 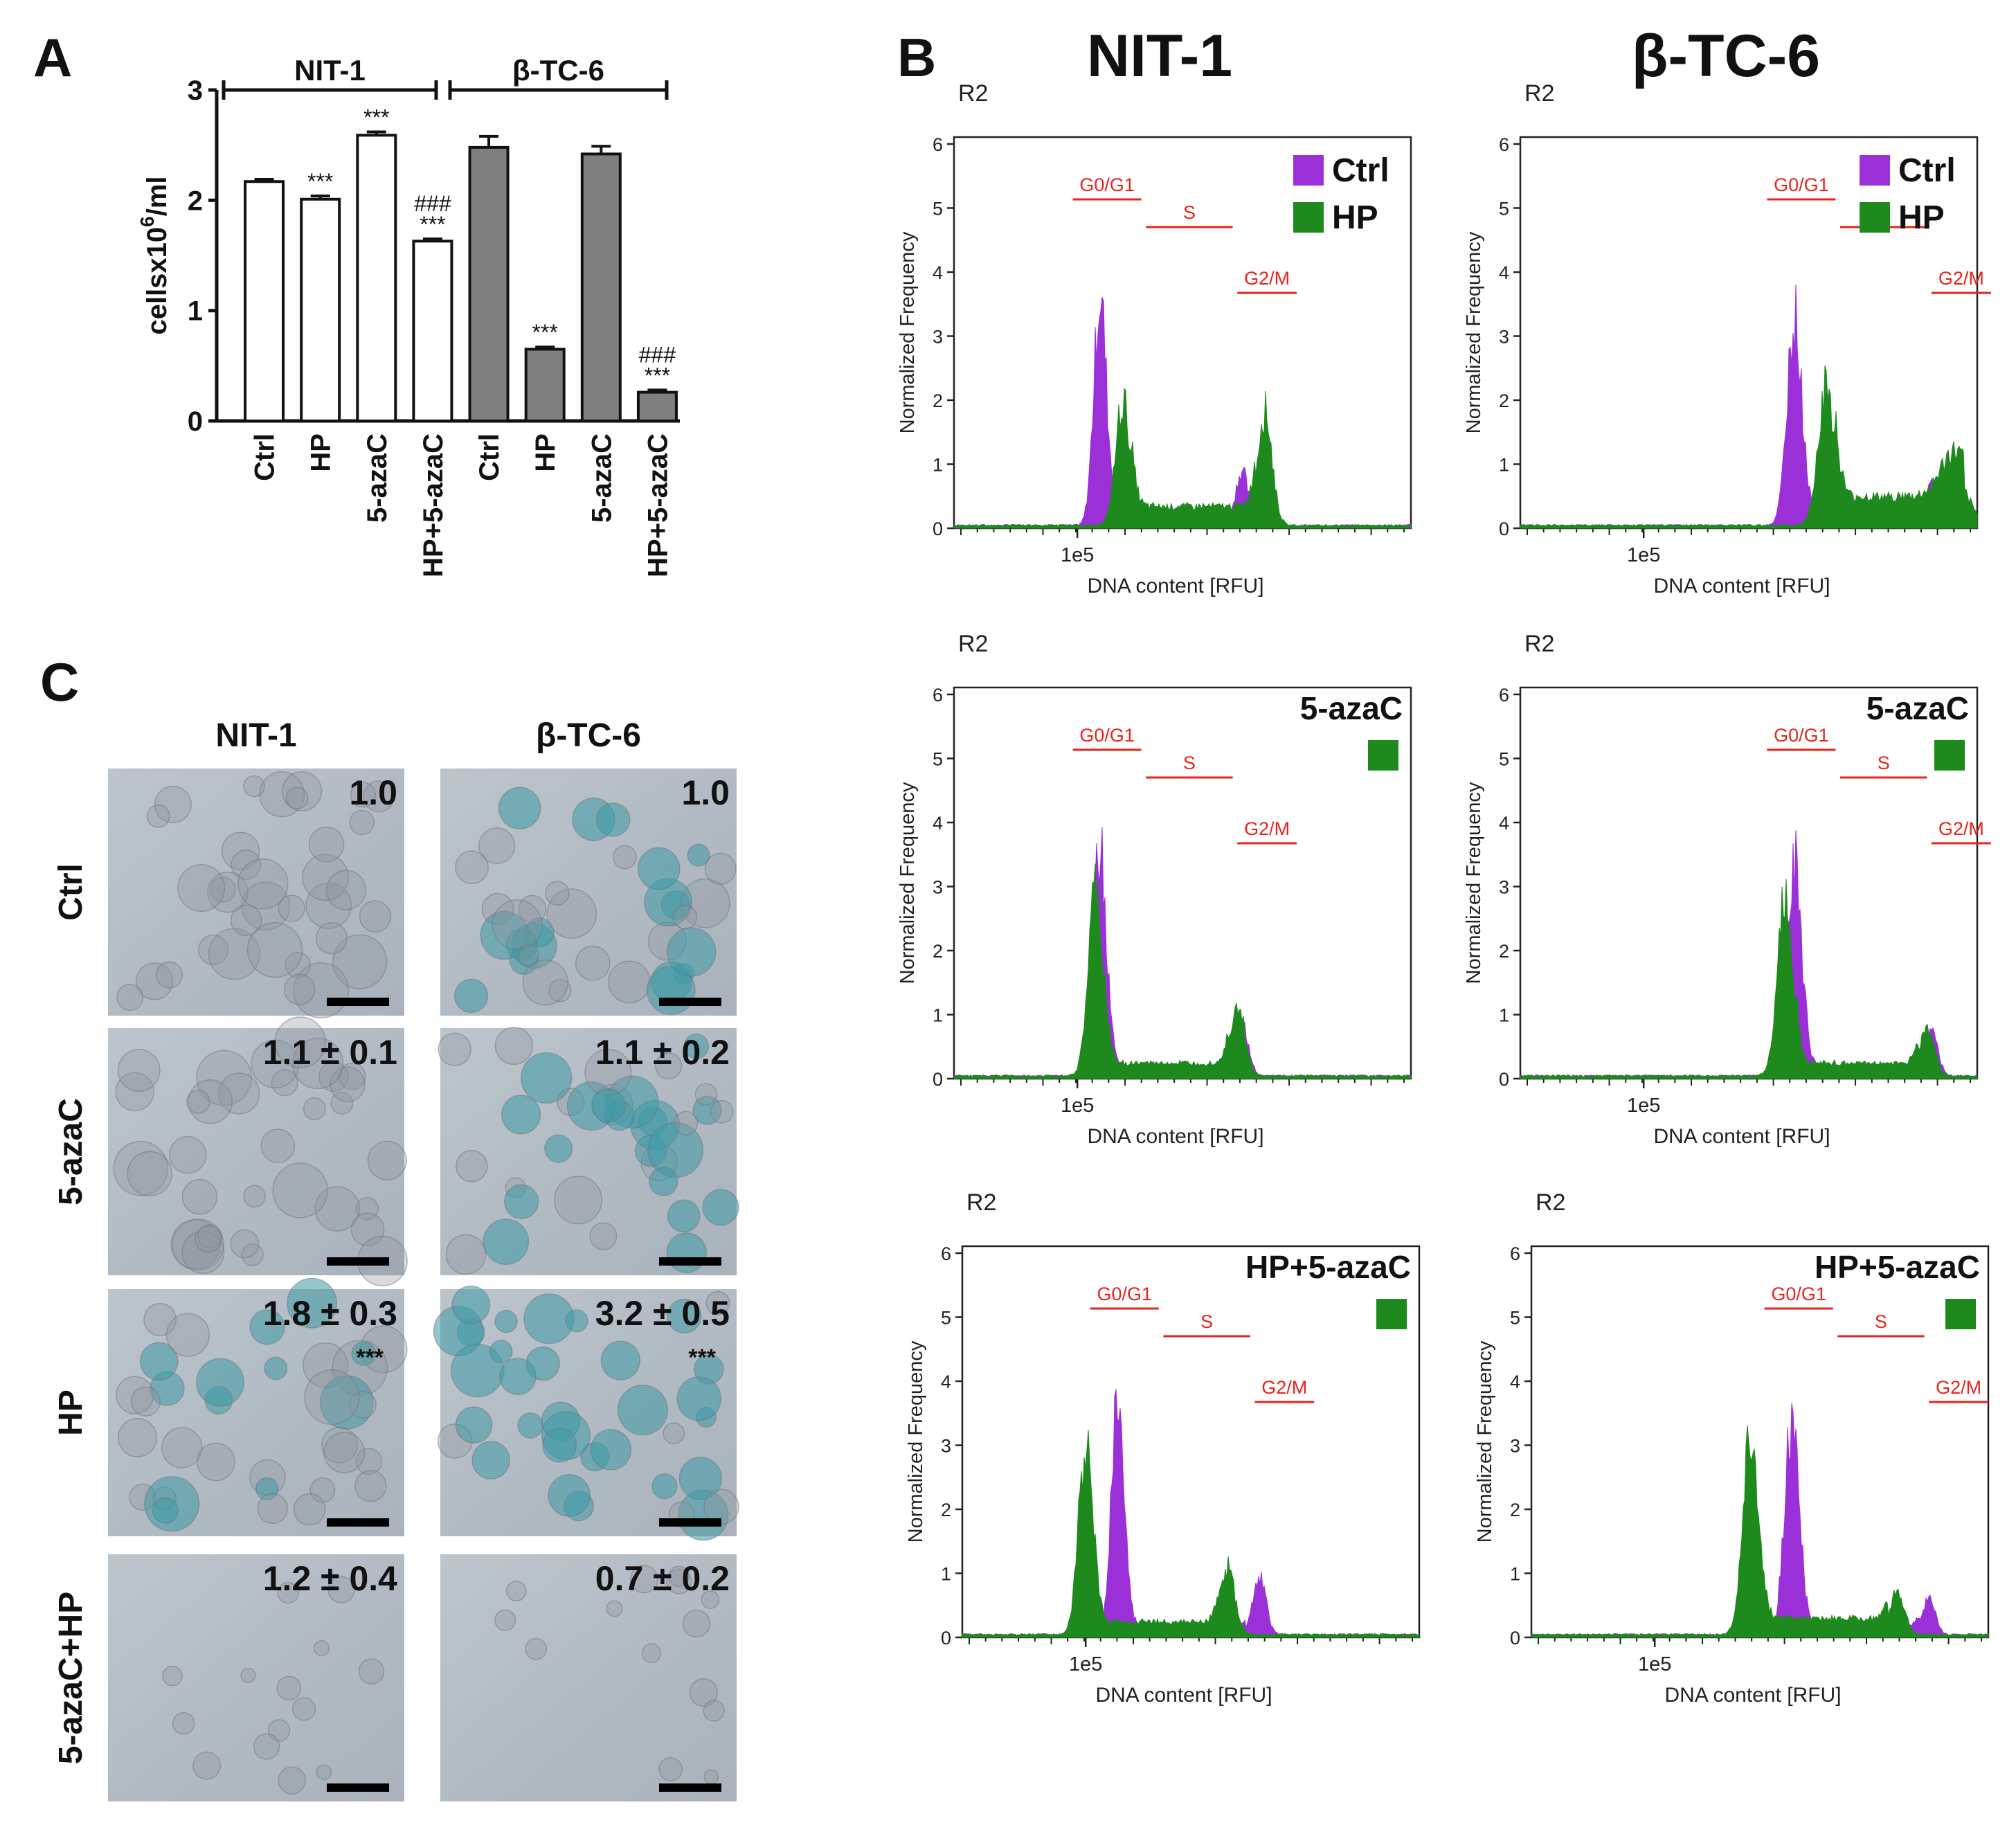 I want to click on panel-label-a: A, so click(x=52, y=58).